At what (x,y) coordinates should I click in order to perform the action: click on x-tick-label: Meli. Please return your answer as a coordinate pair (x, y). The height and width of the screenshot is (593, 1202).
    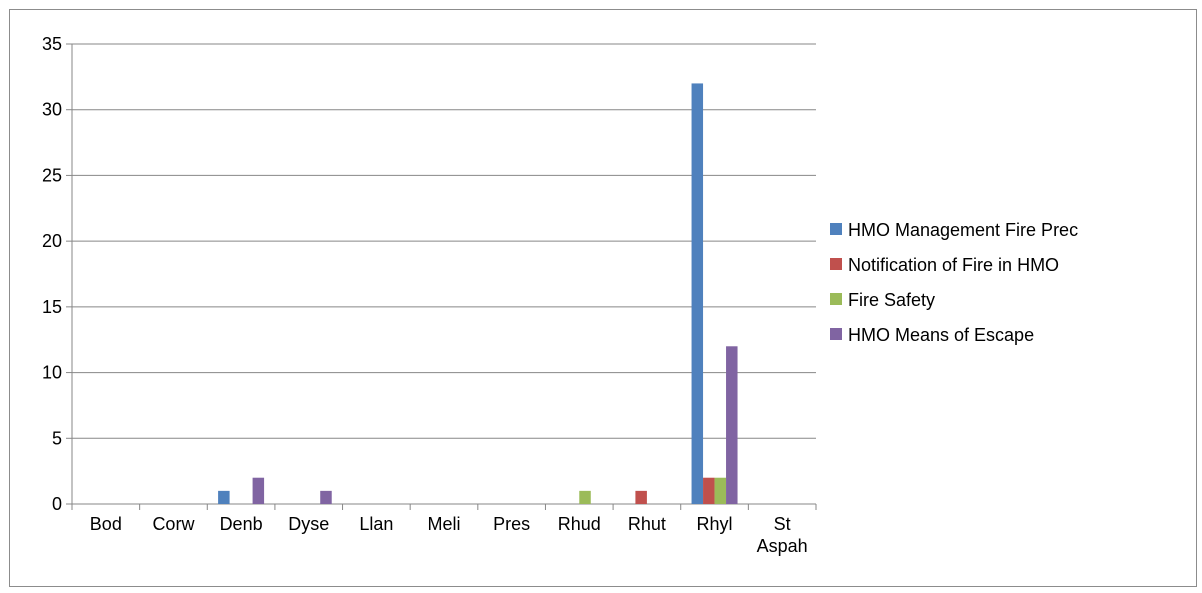
    Looking at the image, I should click on (443, 524).